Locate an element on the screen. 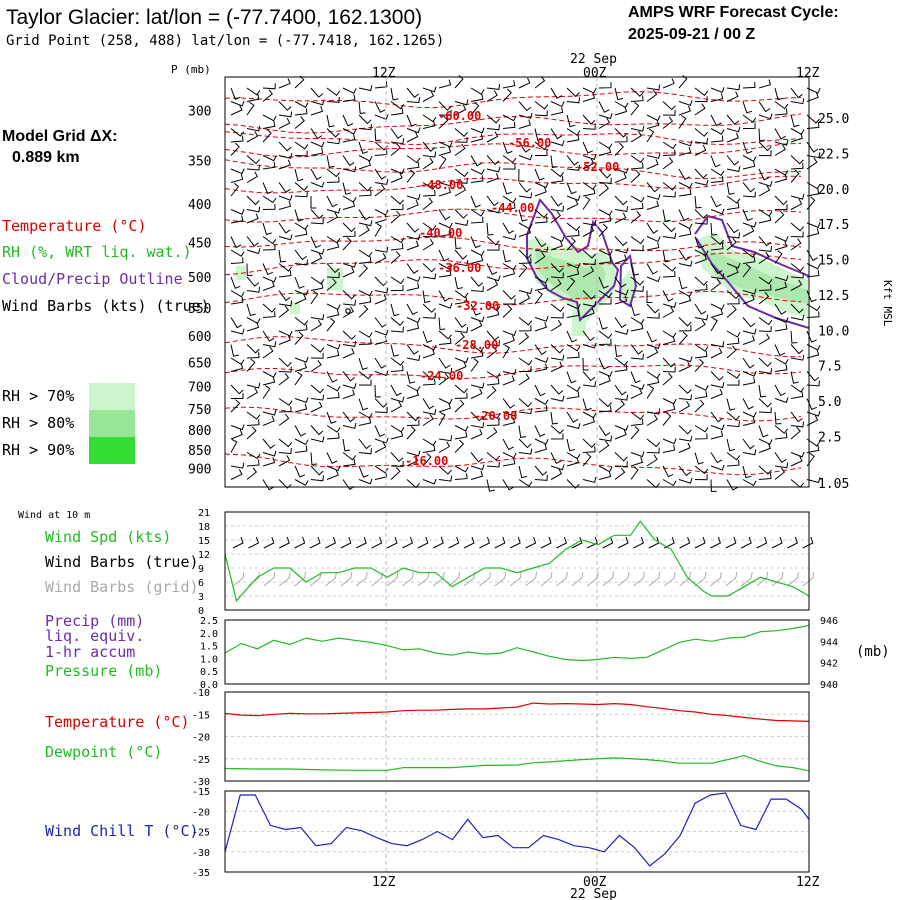 Image resolution: width=900 pixels, height=900 pixels. wind-barb-grid is located at coordinates (300, 579).